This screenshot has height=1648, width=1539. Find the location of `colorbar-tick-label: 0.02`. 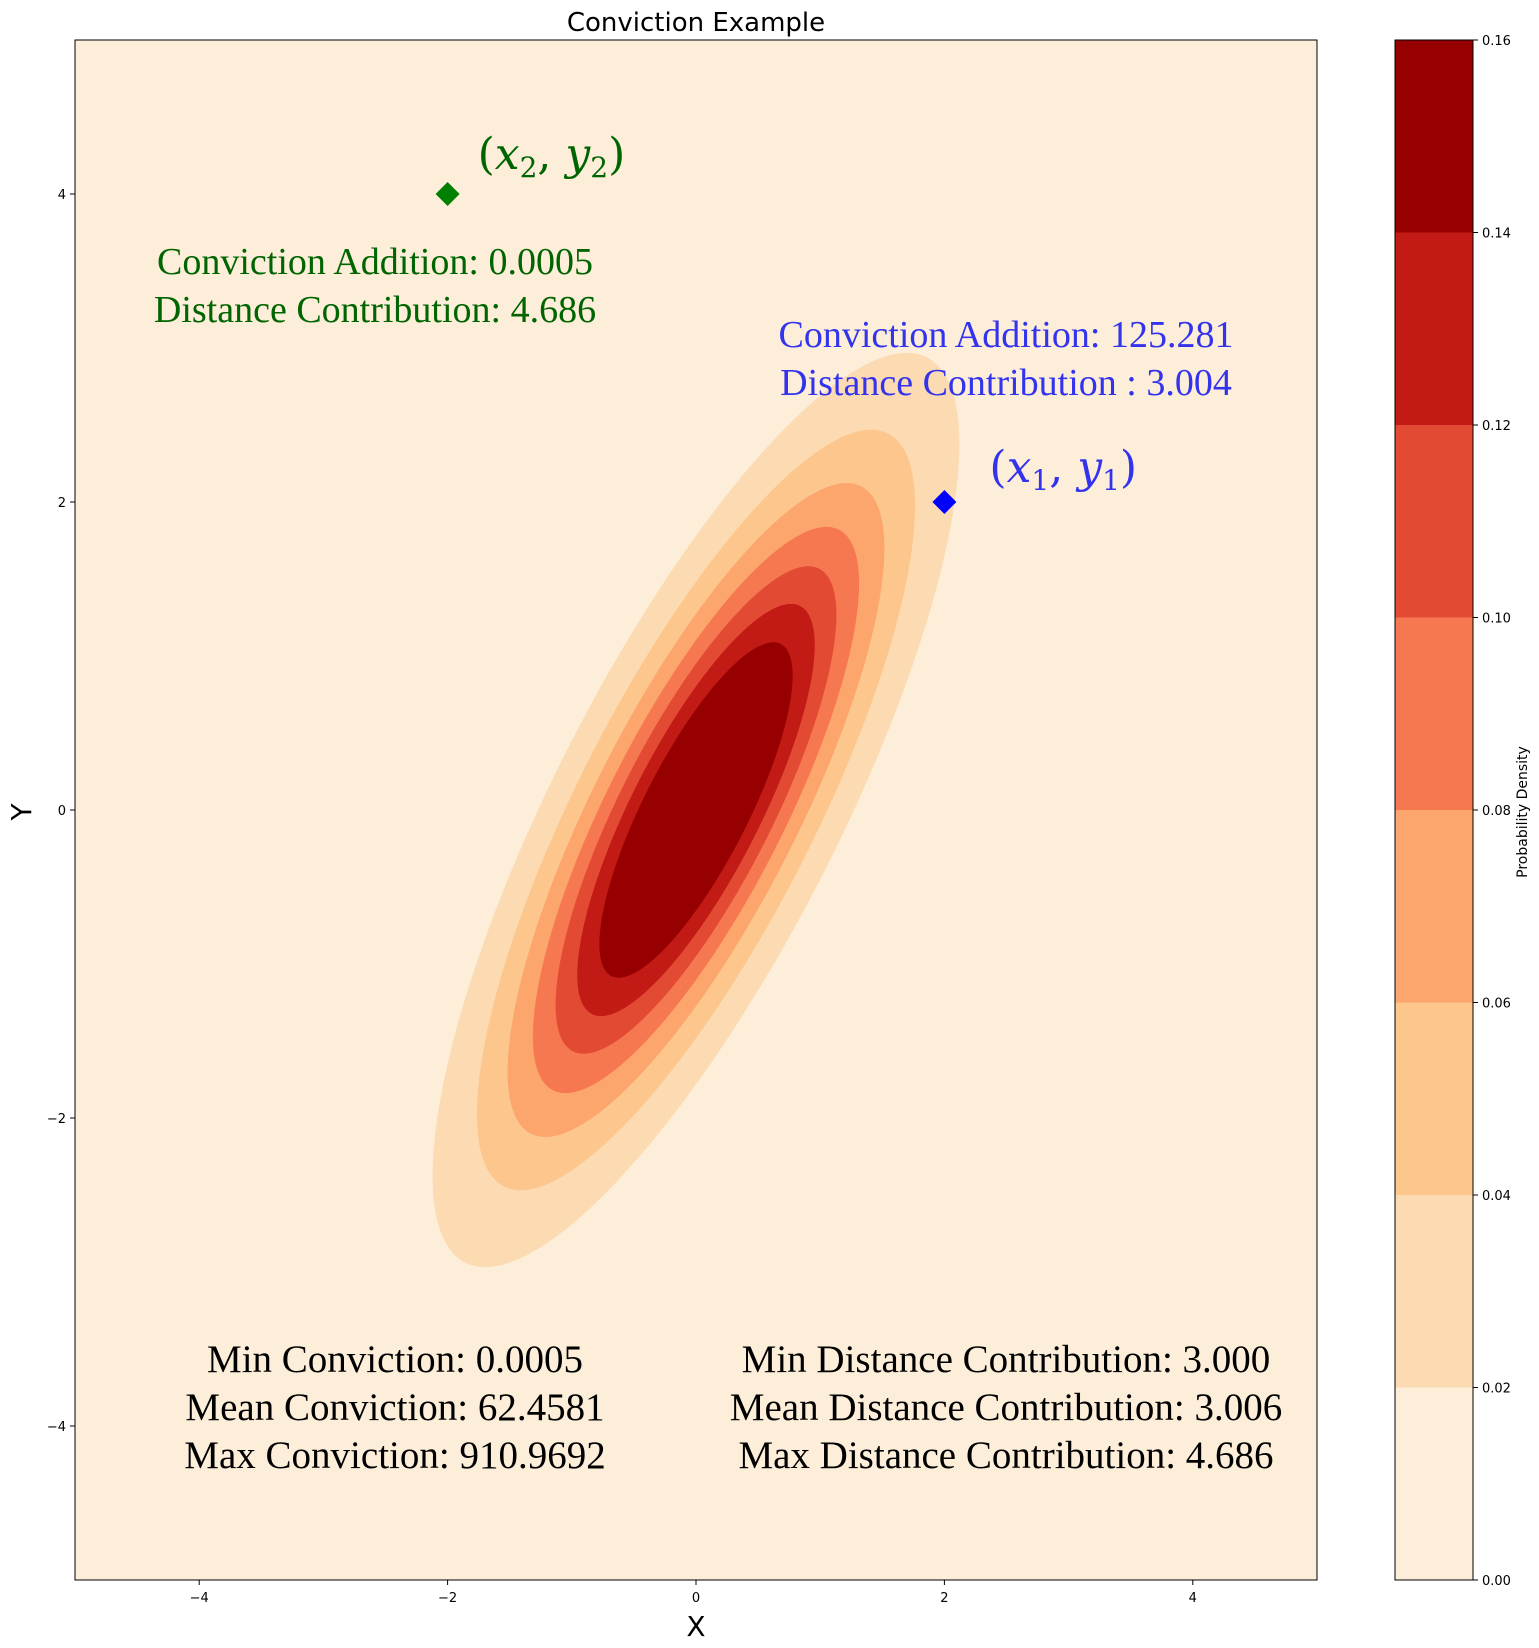

colorbar-tick-label: 0.02 is located at coordinates (1496, 1389).